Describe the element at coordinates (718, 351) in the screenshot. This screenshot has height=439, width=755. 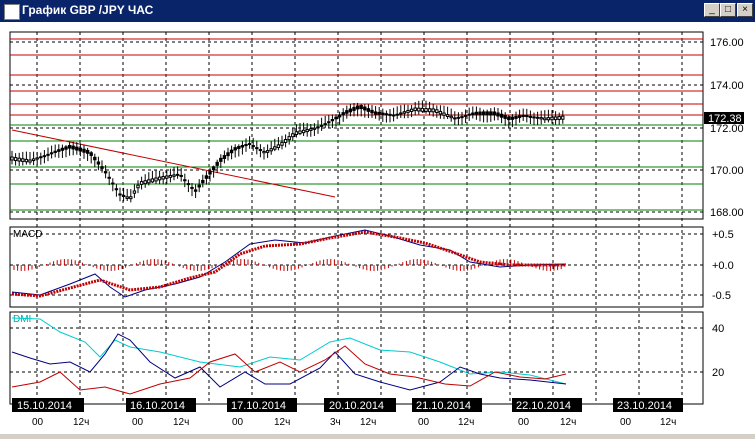
I see `dmi-axis: 40 20` at that location.